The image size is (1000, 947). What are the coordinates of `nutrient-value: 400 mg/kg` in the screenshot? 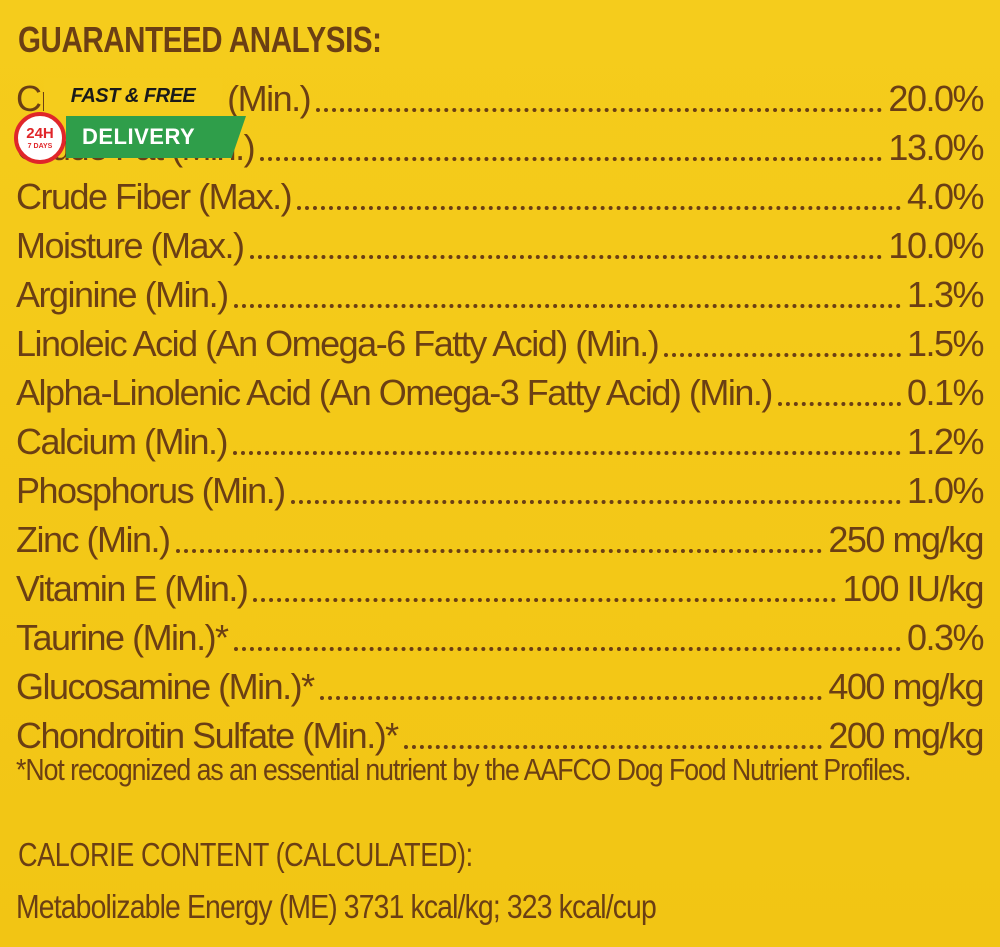 It's located at (906, 686).